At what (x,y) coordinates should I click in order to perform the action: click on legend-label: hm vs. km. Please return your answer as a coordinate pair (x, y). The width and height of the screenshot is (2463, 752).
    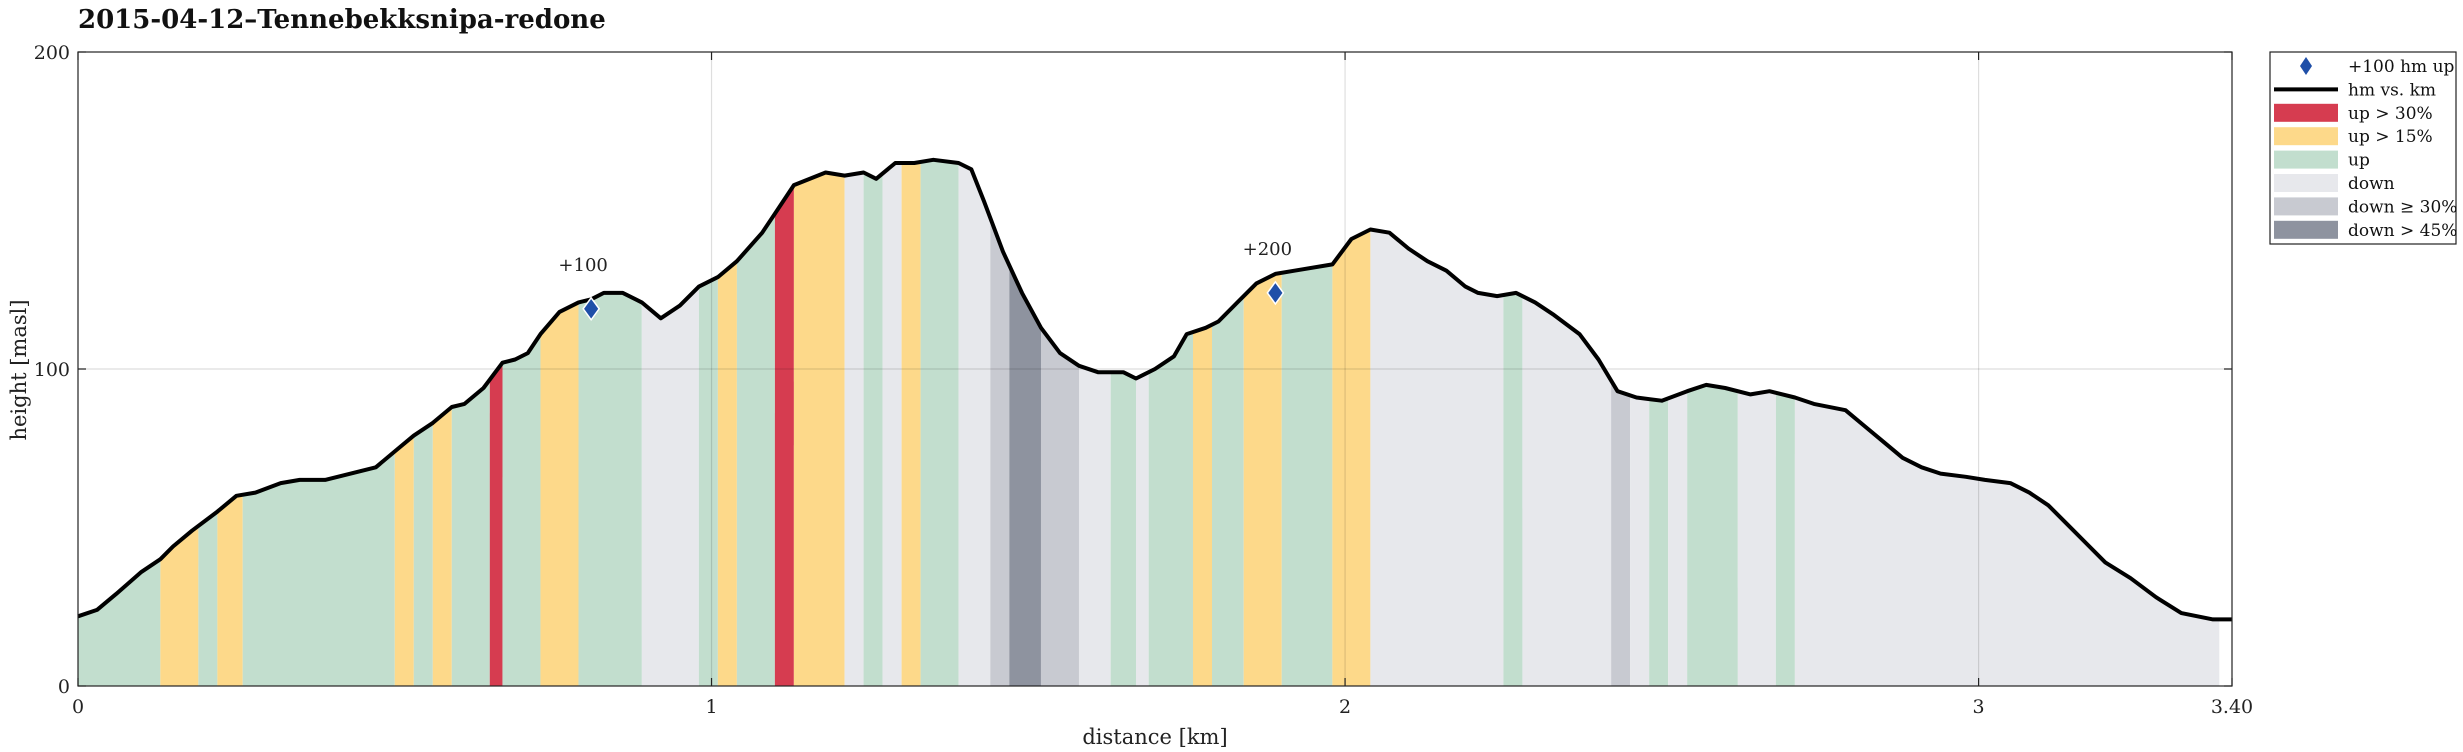
    Looking at the image, I should click on (2392, 90).